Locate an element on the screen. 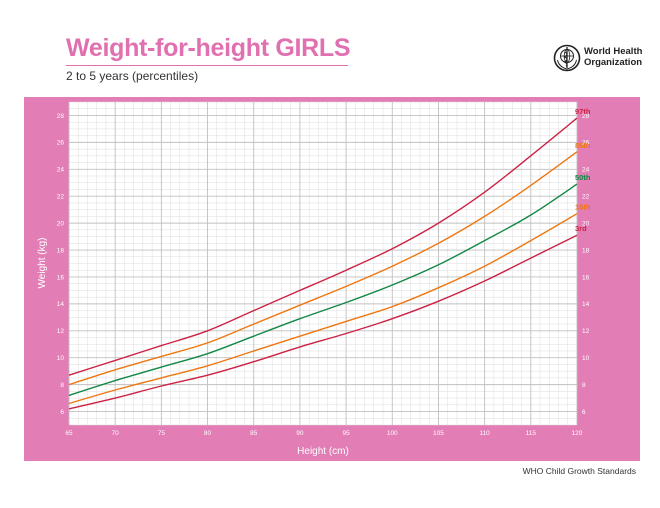 The height and width of the screenshot is (508, 660). who-logo: World Health Organization is located at coordinates (597, 61).